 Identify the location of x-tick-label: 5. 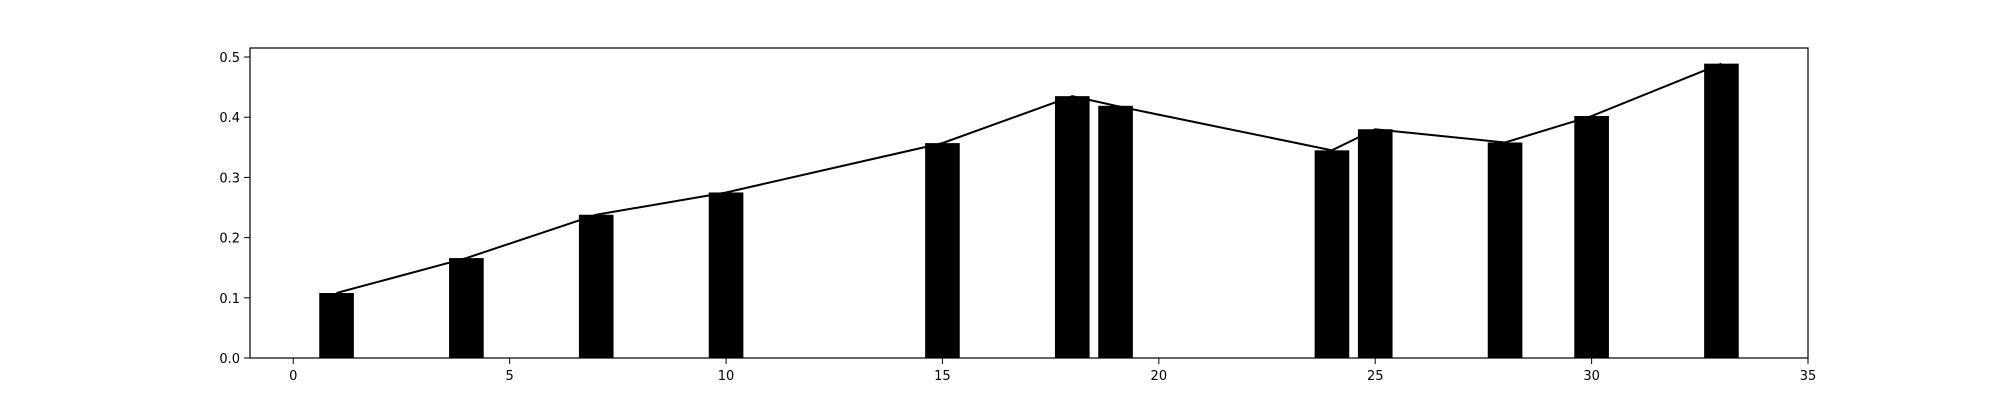
(510, 376).